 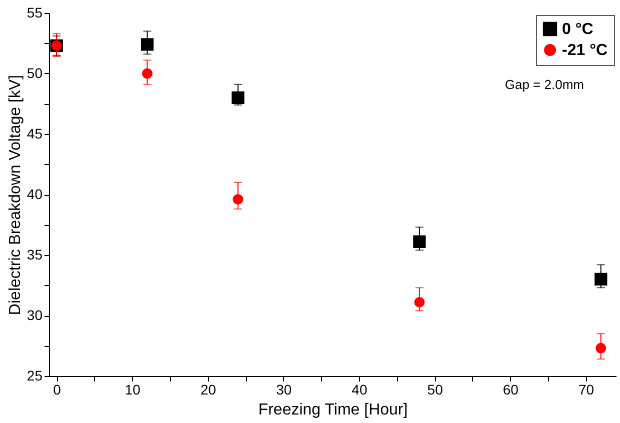 What do you see at coordinates (578, 29) in the screenshot?
I see `legend-label: 0 °C` at bounding box center [578, 29].